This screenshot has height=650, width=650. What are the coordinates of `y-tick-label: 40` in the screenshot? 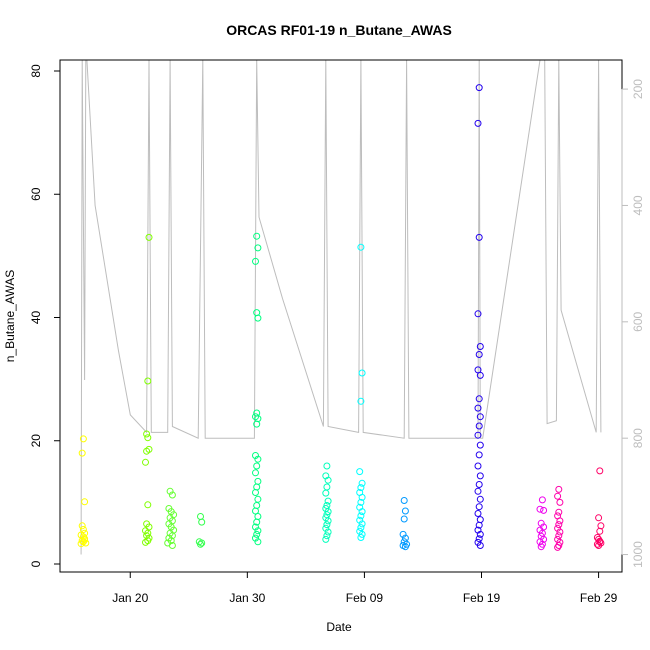 It's located at (36, 318).